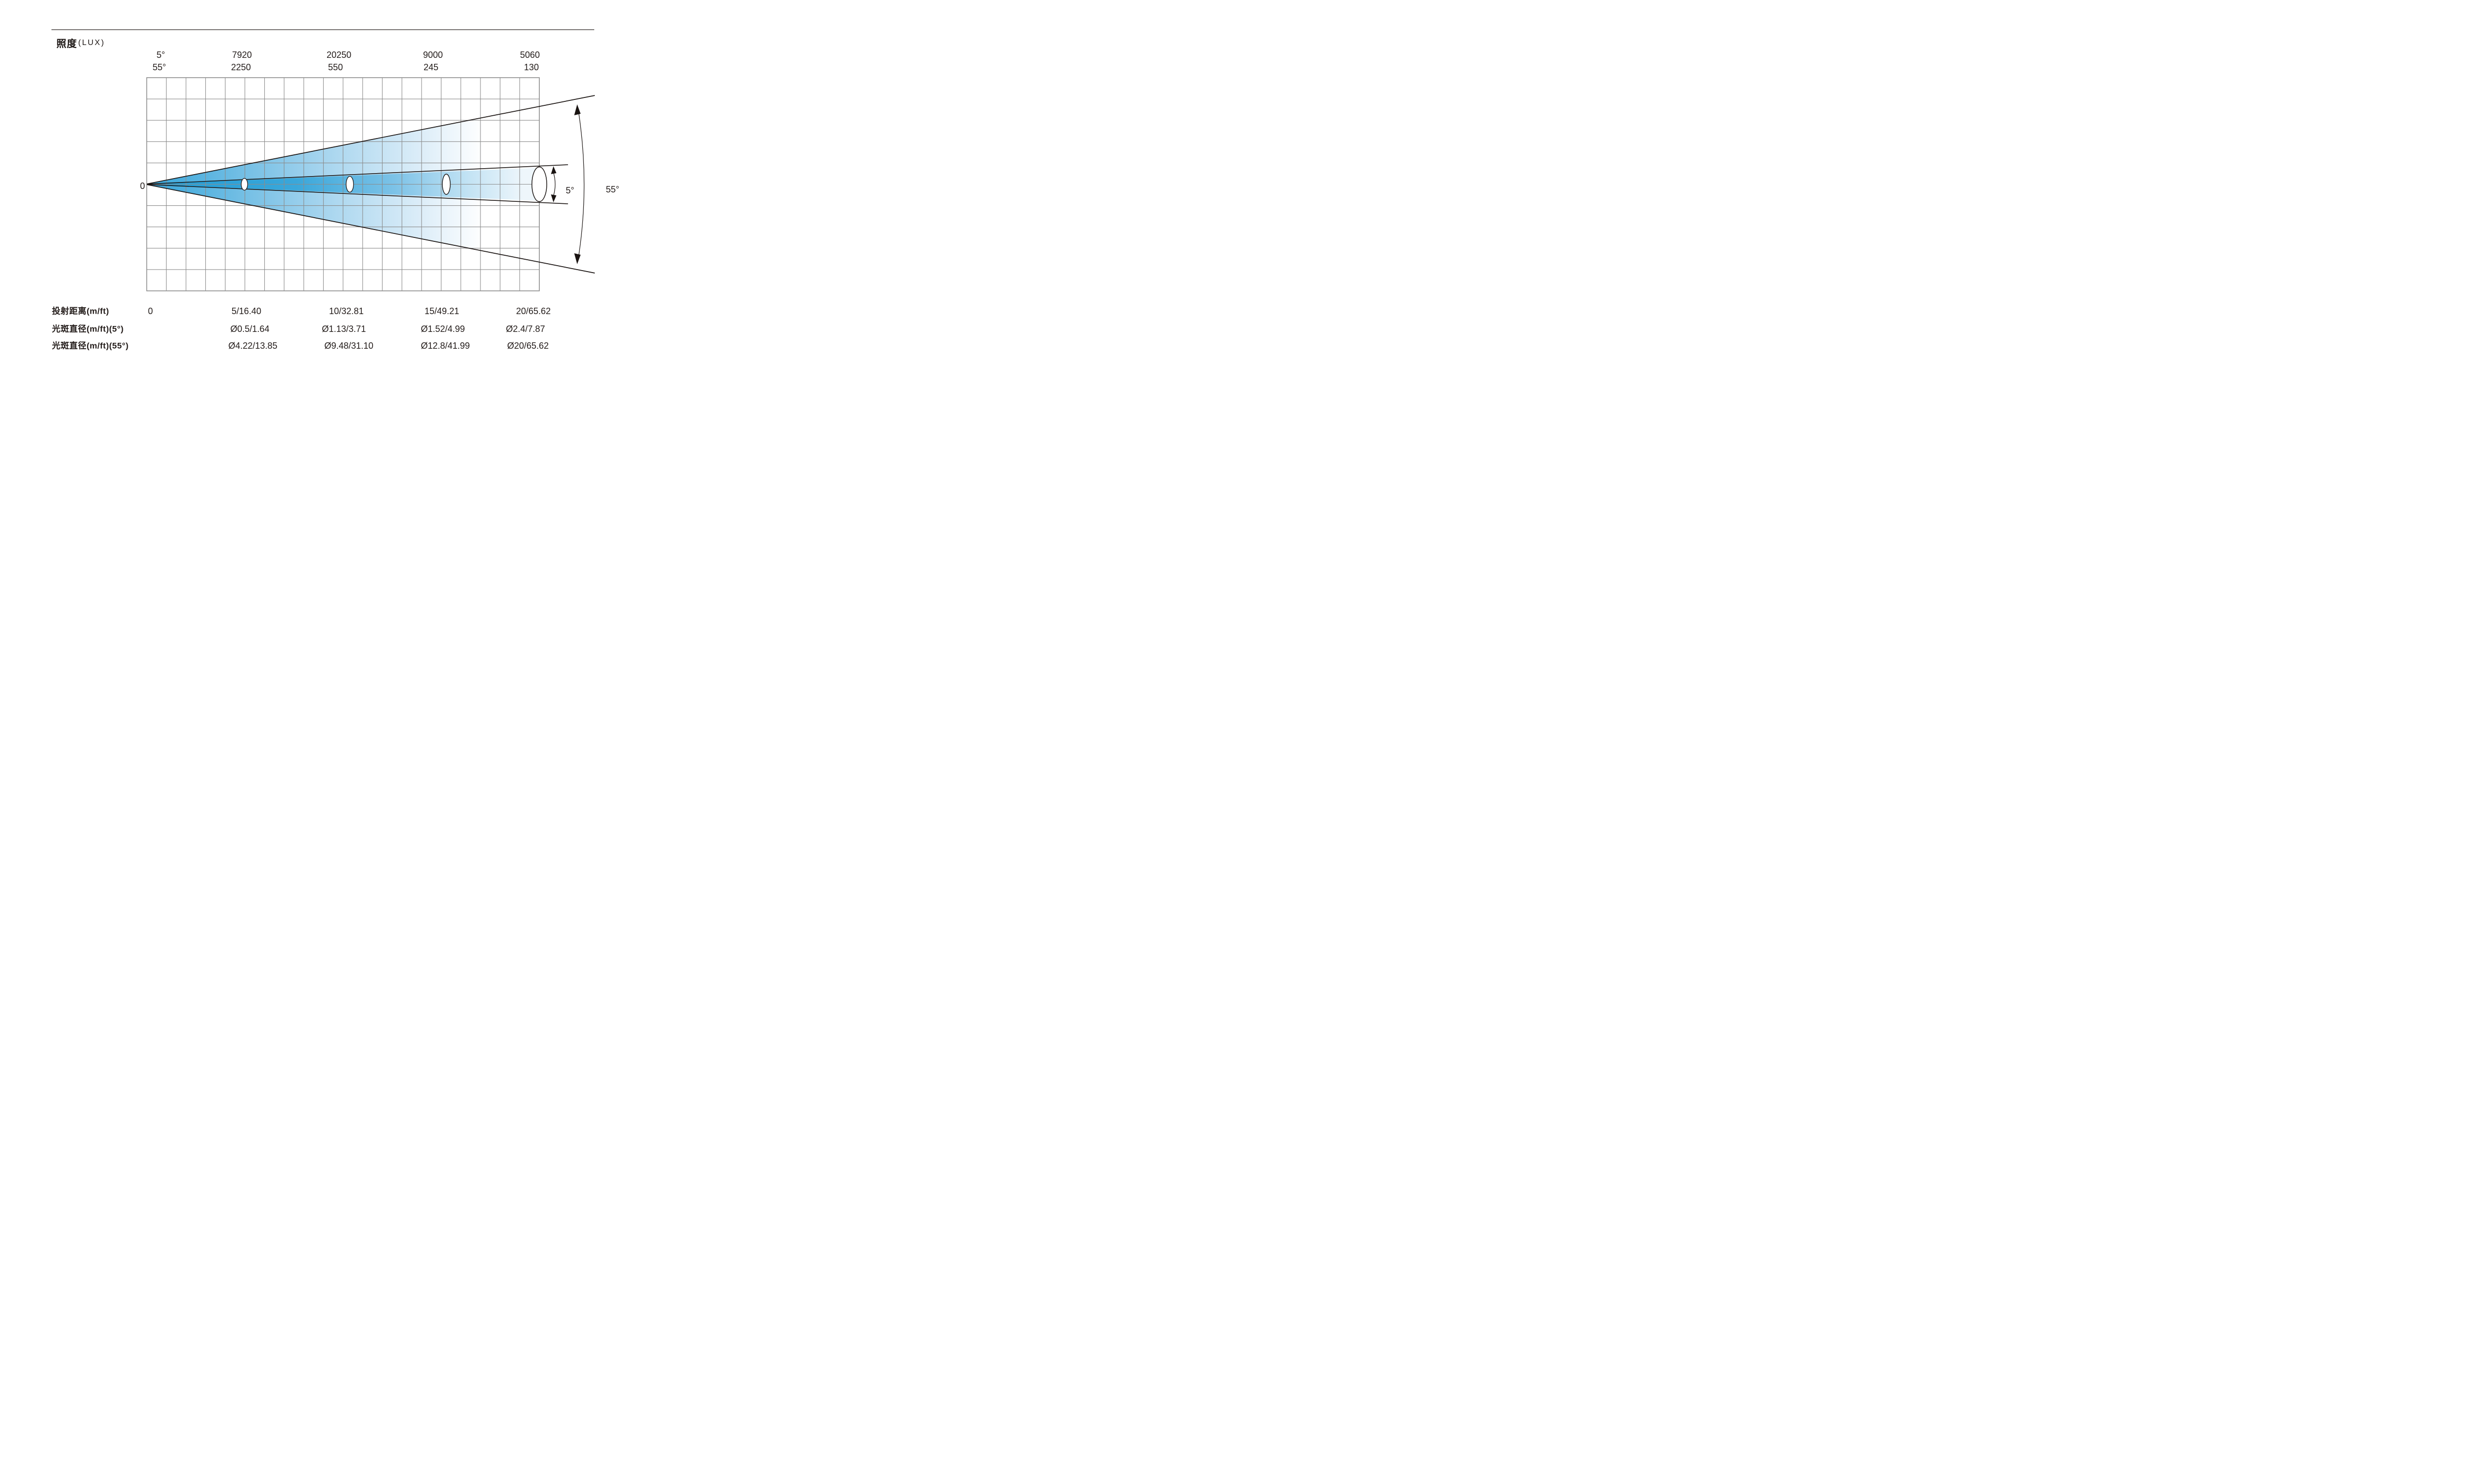  Describe the element at coordinates (613, 189) in the screenshot. I see `wide-angle-label: 55°` at that location.